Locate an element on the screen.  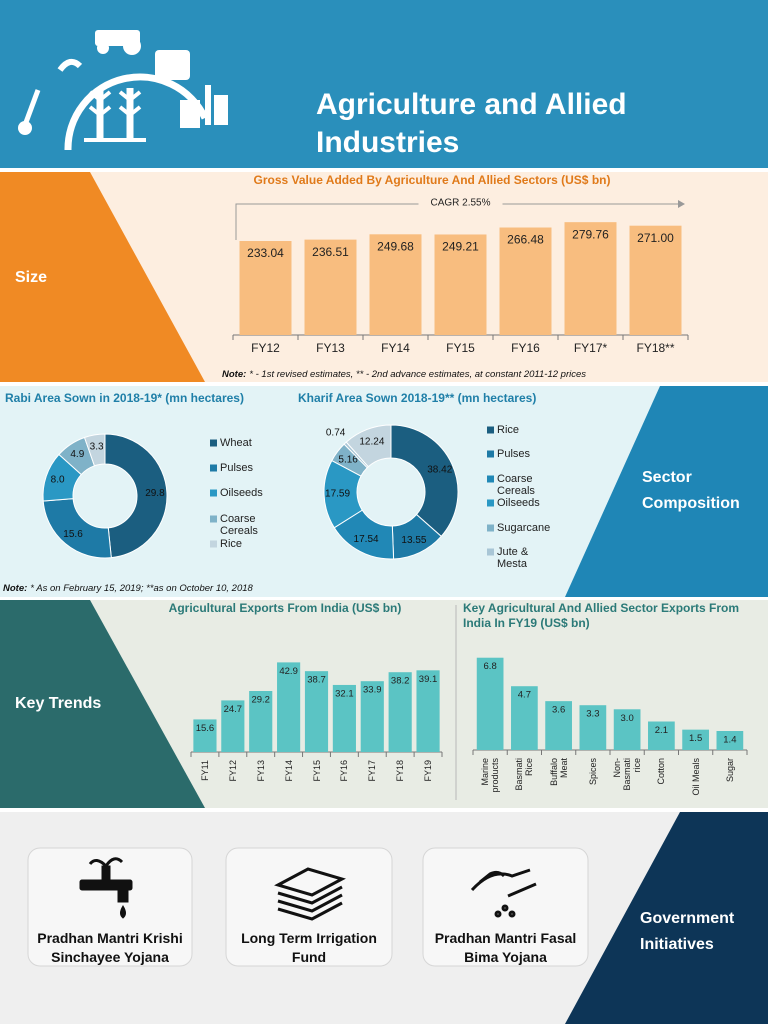
value-label: 38.2 is located at coordinates (400, 681).